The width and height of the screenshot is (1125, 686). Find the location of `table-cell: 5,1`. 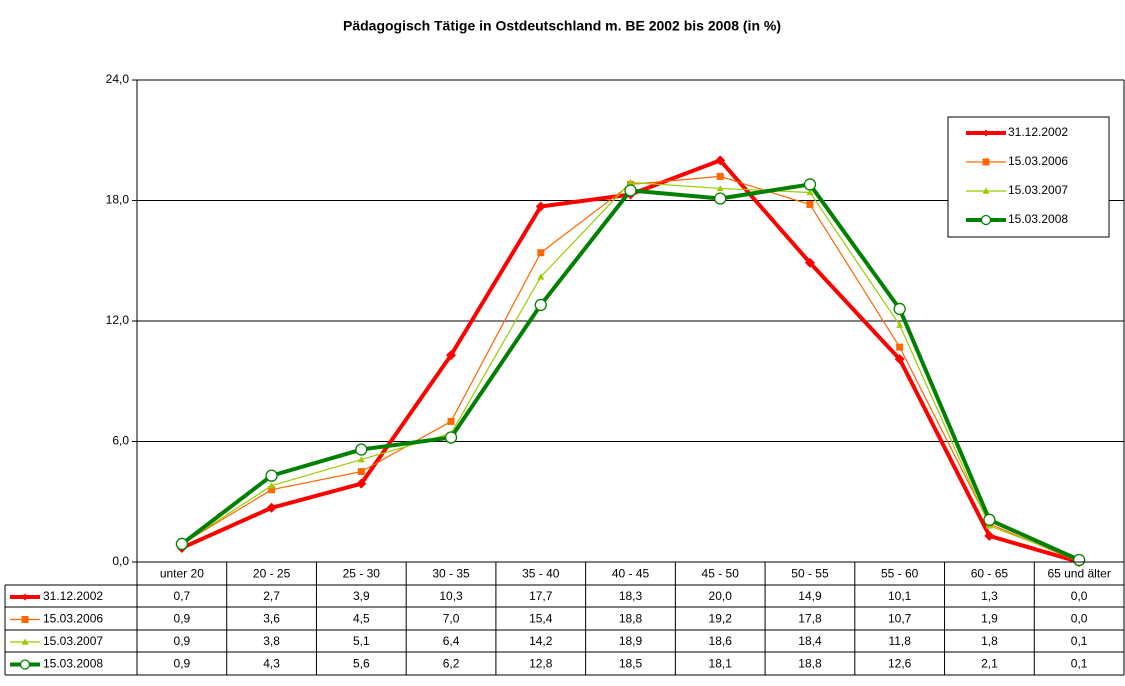

table-cell: 5,1 is located at coordinates (361, 641).